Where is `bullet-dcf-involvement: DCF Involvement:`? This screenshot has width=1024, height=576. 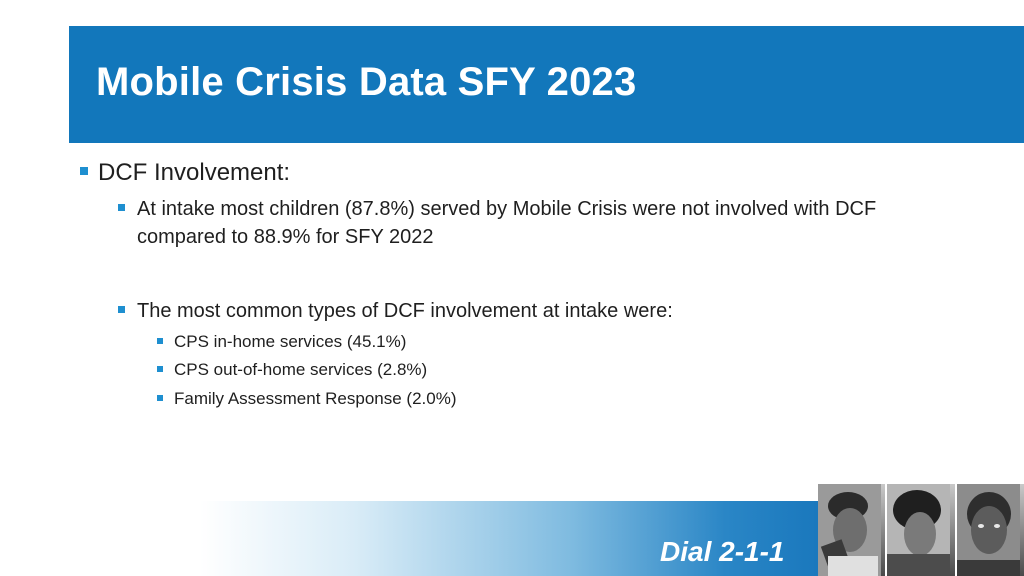
bullet-dcf-involvement: DCF Involvement: is located at coordinates (185, 173).